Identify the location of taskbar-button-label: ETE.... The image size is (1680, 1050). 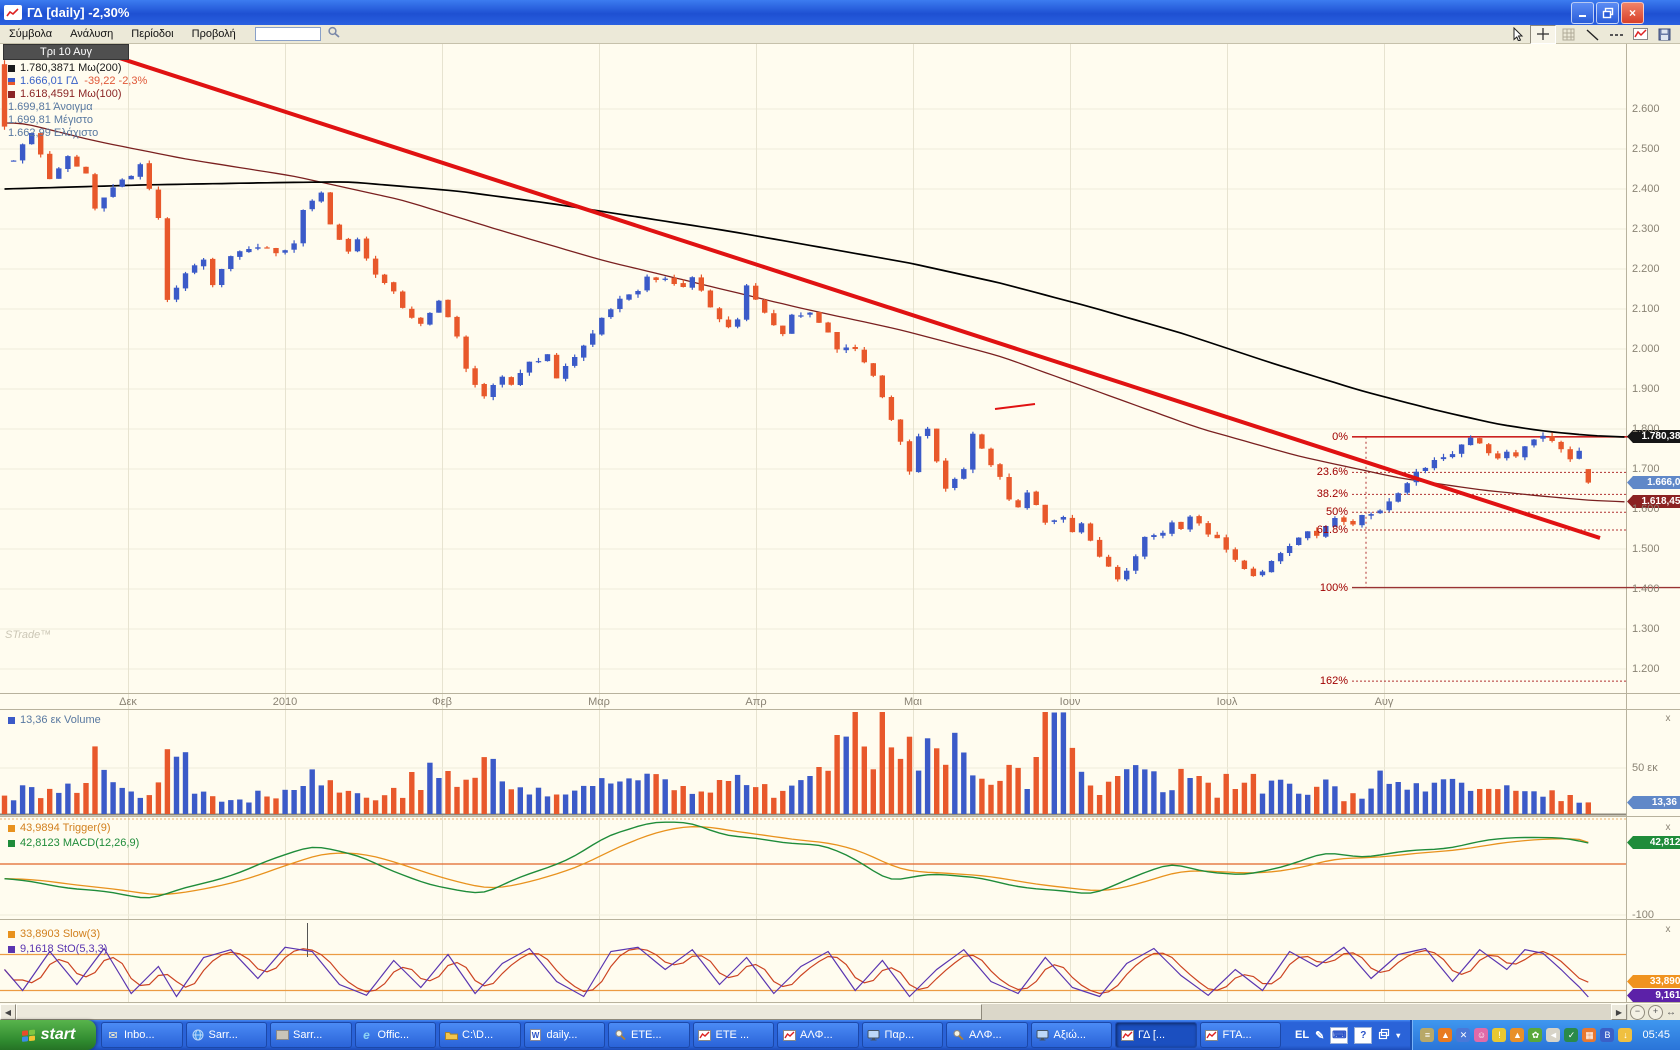
(646, 1035).